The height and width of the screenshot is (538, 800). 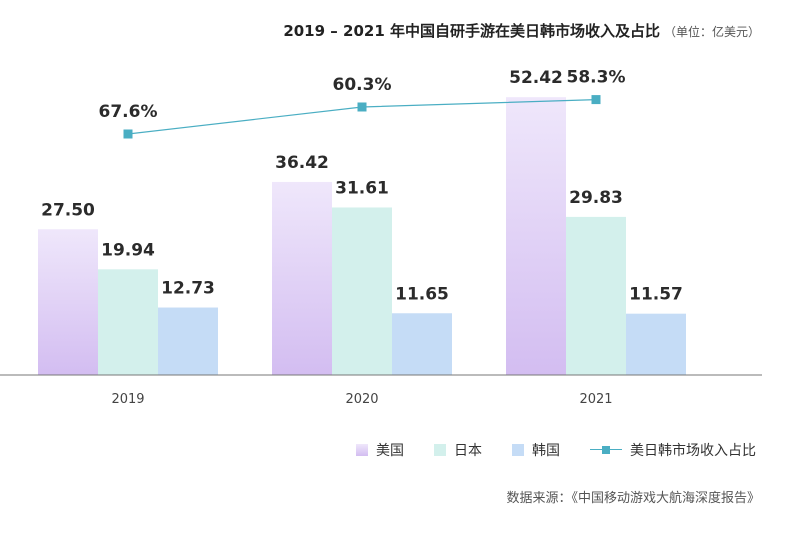 I want to click on x-tick-label-2019: 2019, so click(x=127, y=399).